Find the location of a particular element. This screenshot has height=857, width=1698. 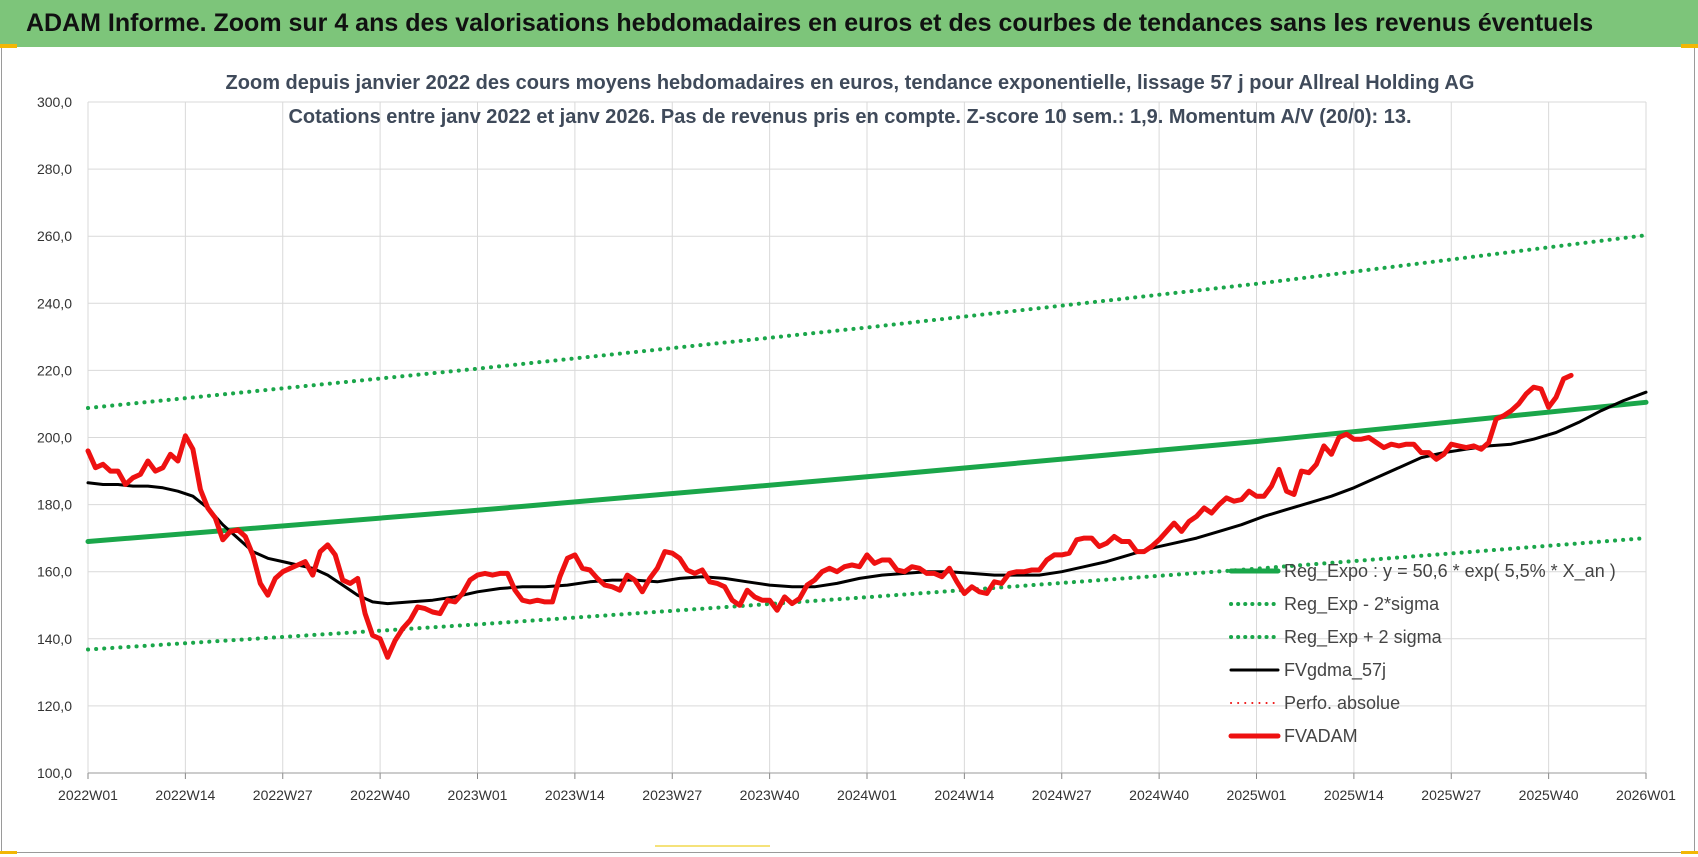

corner-accent-left is located at coordinates (8, 46).